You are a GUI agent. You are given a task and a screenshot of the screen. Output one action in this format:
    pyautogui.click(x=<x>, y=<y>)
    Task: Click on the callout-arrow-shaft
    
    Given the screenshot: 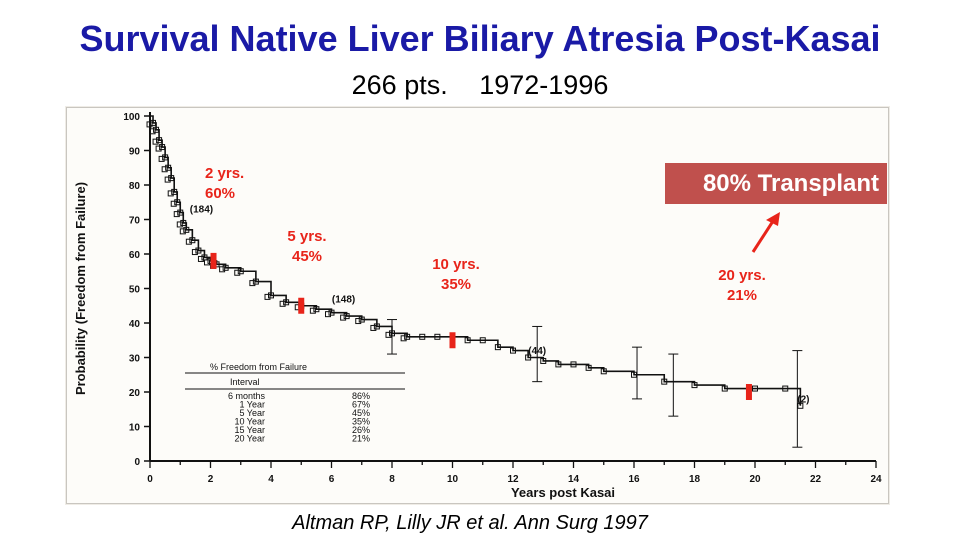 What is the action you would take?
    pyautogui.click(x=764, y=235)
    